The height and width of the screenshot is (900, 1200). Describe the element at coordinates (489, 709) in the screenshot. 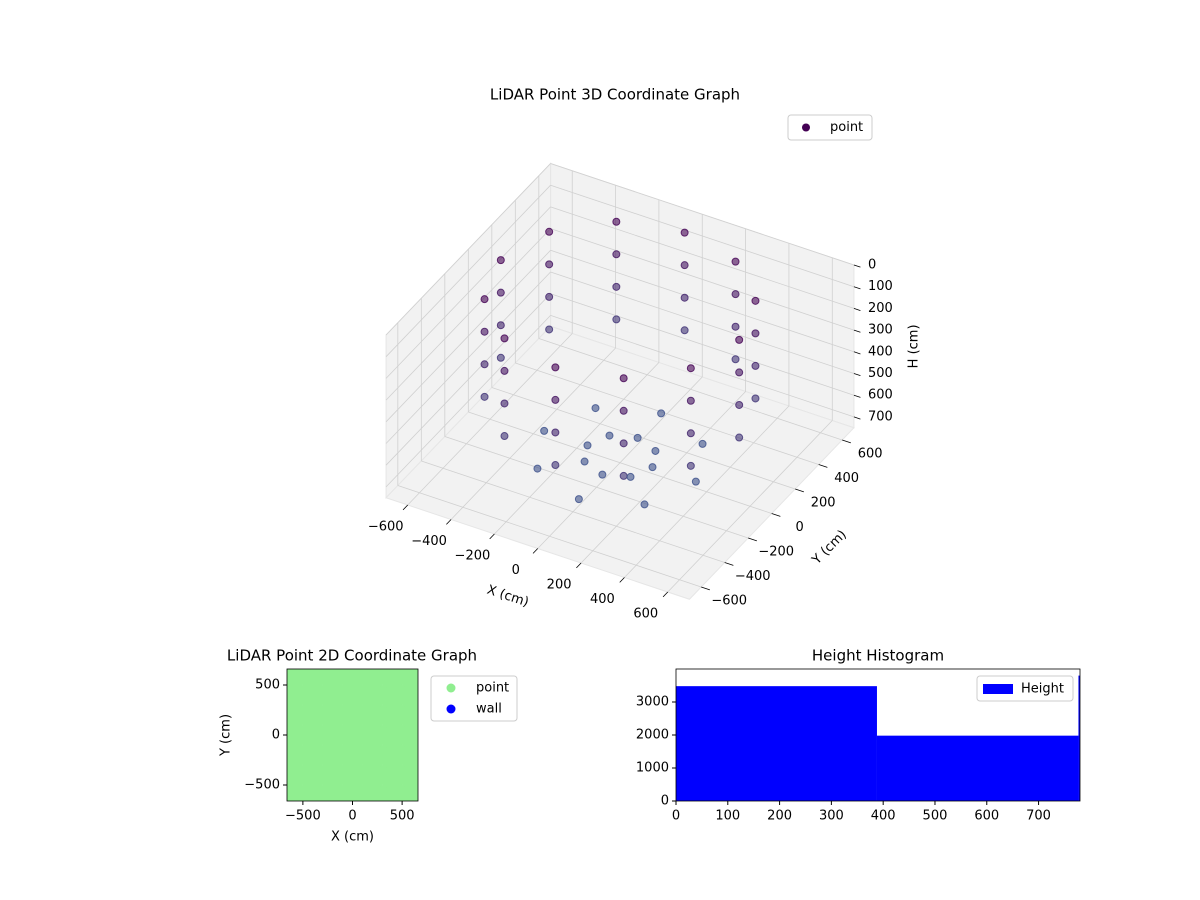

I see `legend-label: wall` at that location.